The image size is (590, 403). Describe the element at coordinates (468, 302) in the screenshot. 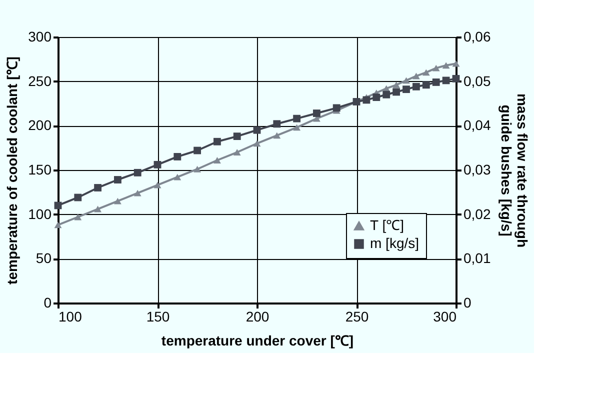

I see `y2-tick-label: 0` at that location.